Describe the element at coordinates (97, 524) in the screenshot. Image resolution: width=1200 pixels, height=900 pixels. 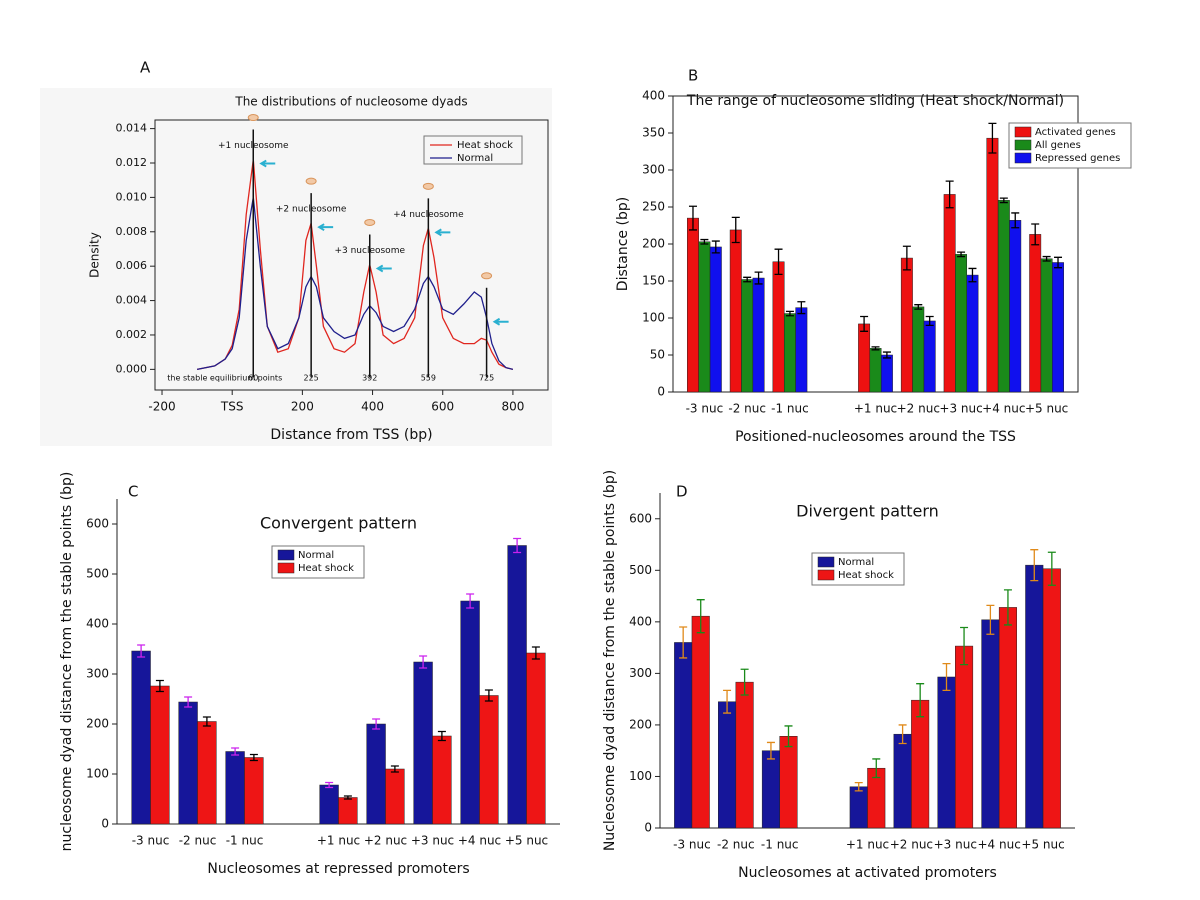
I see `y-tick-label: 600` at that location.